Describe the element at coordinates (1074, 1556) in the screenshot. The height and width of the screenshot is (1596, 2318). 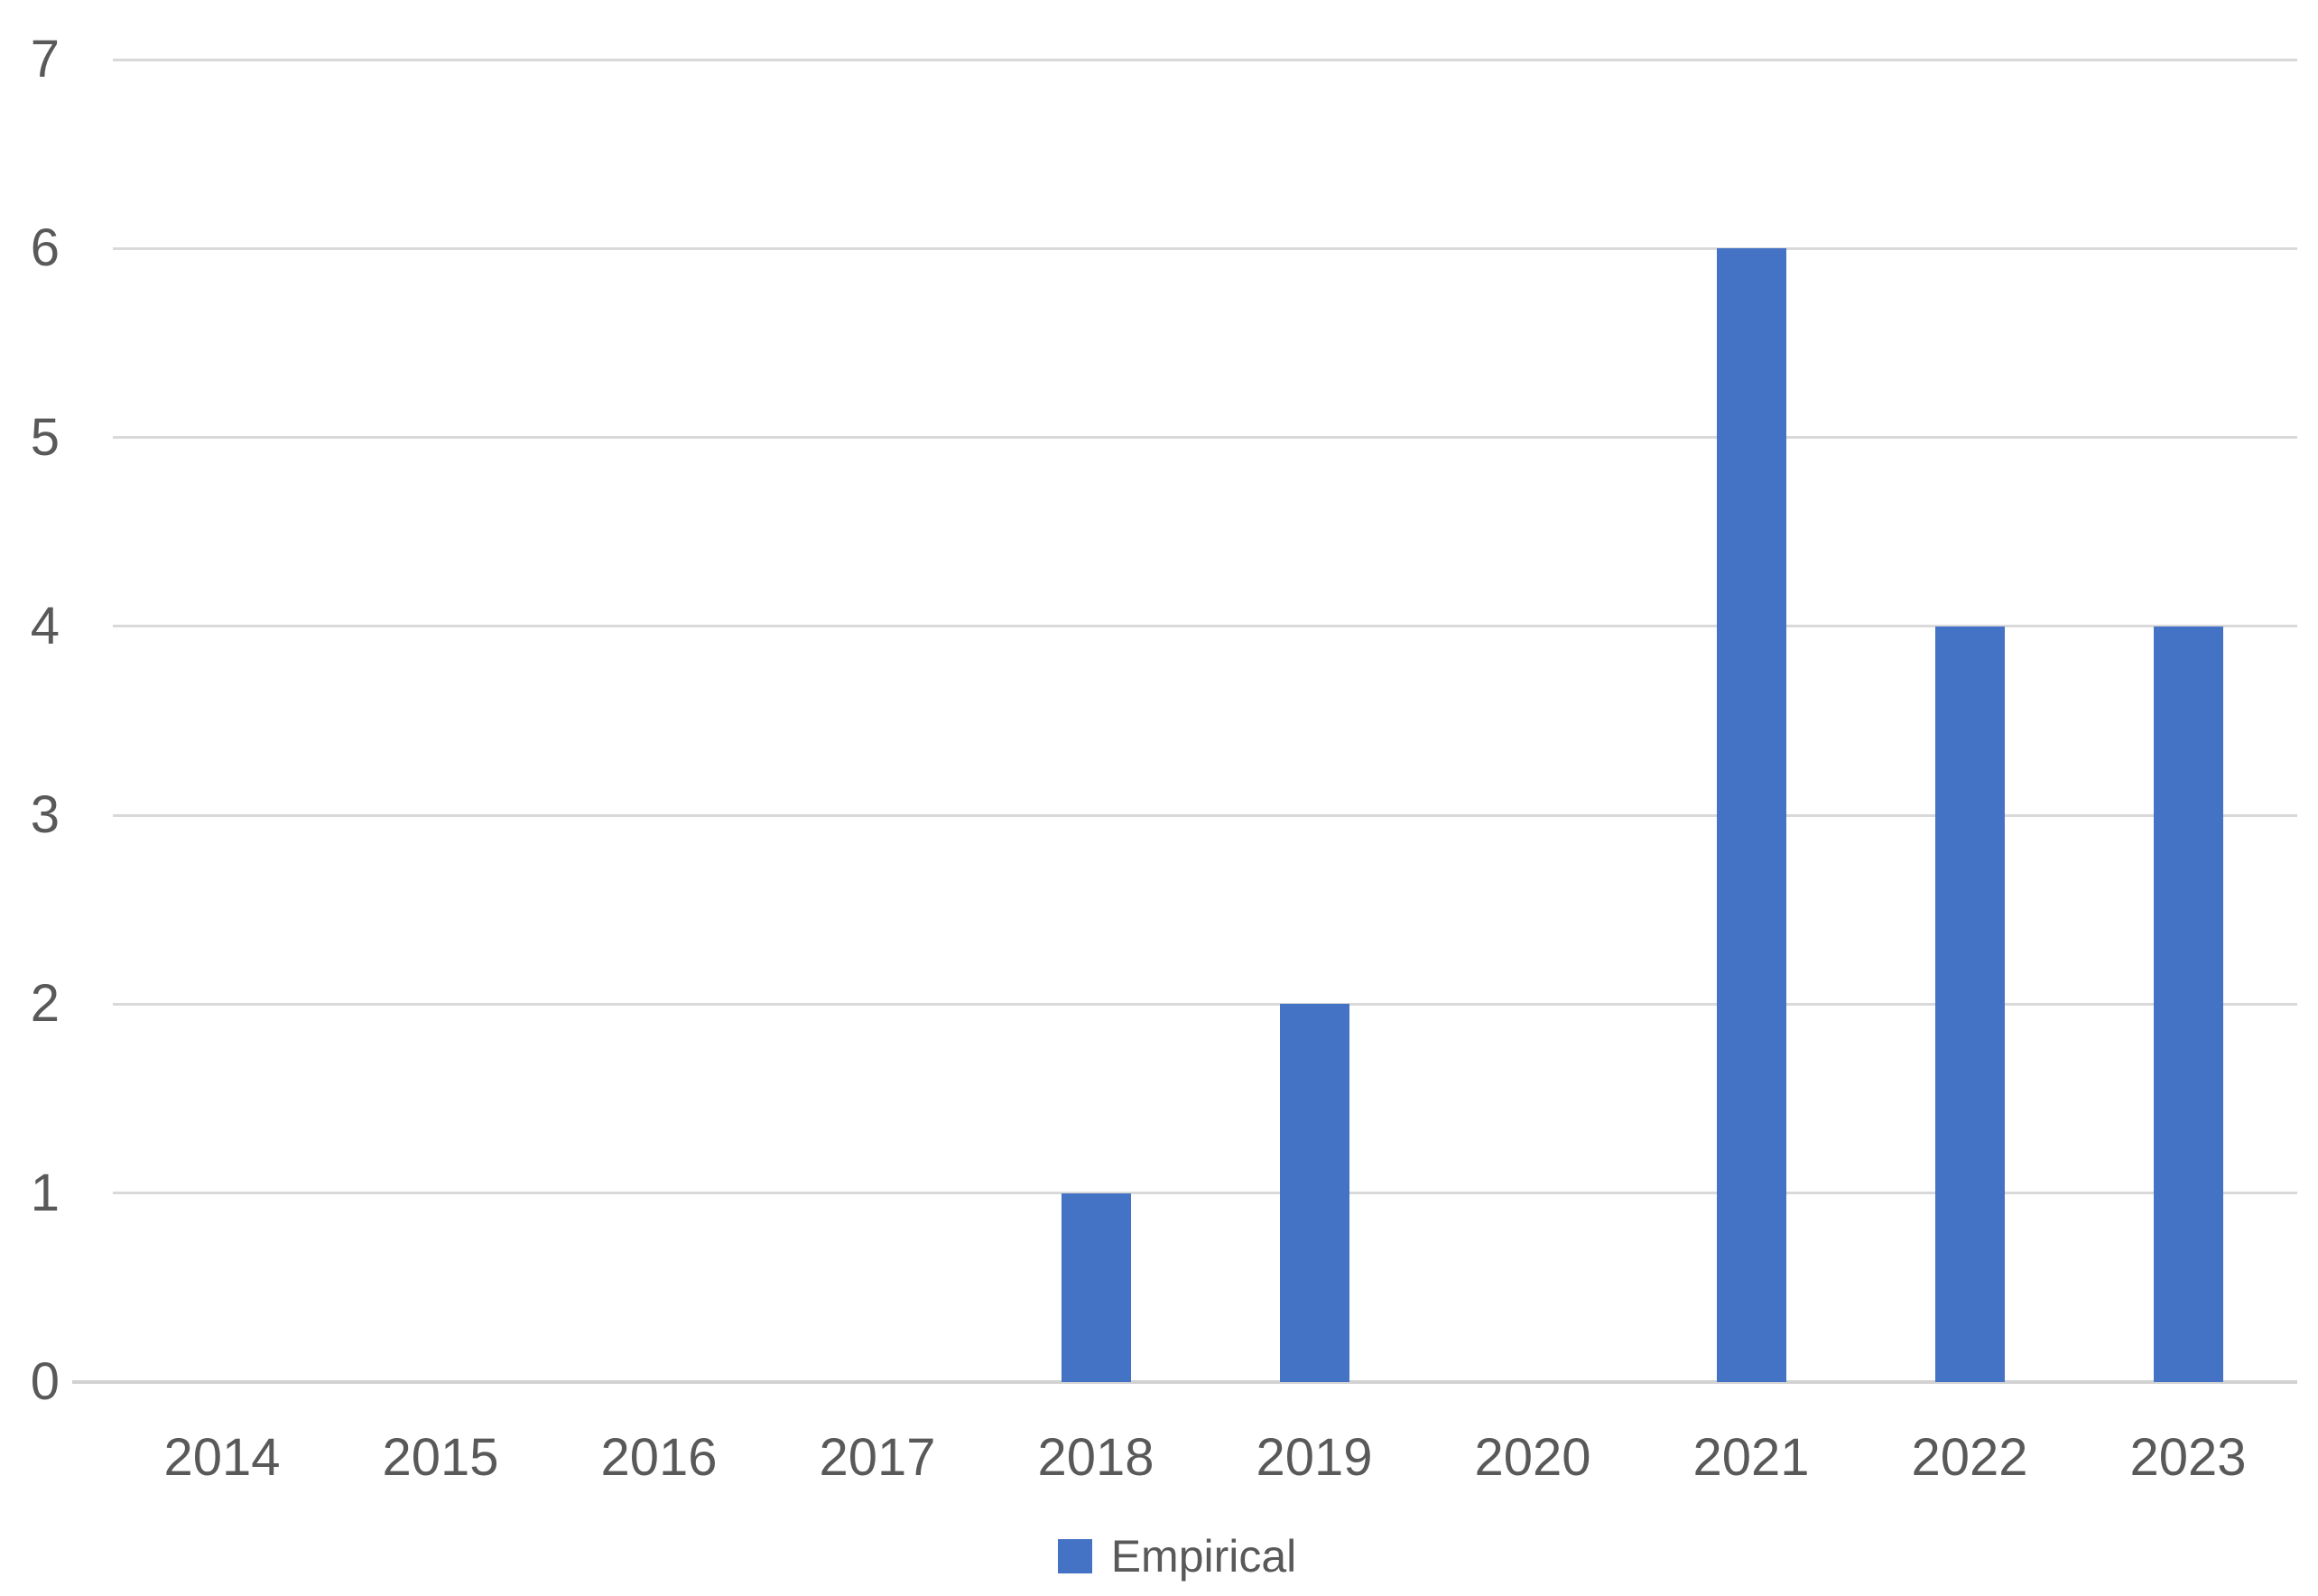
I see `legend-color-swatch` at that location.